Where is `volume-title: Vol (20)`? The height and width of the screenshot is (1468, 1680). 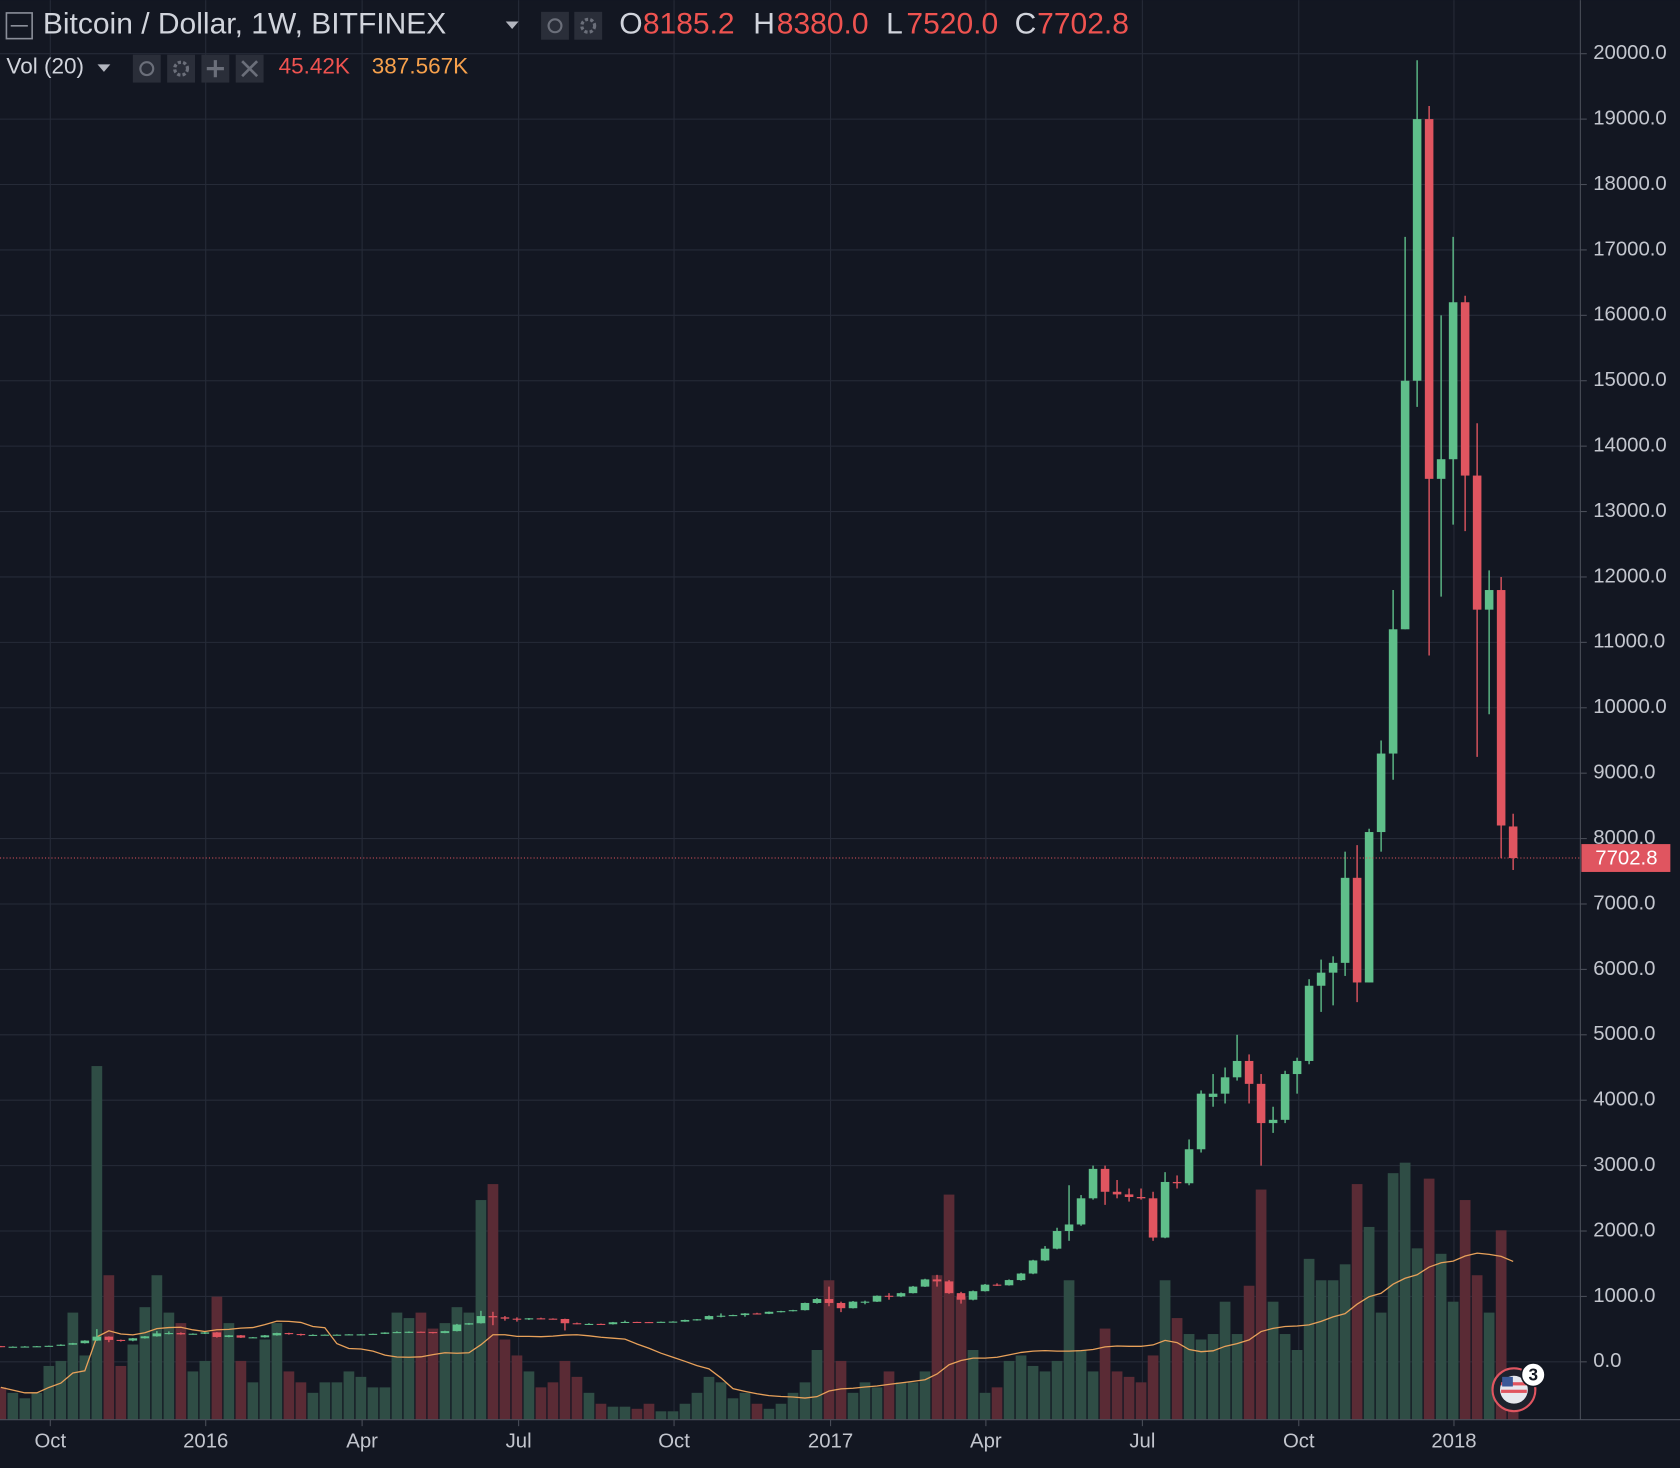 volume-title: Vol (20) is located at coordinates (45, 66).